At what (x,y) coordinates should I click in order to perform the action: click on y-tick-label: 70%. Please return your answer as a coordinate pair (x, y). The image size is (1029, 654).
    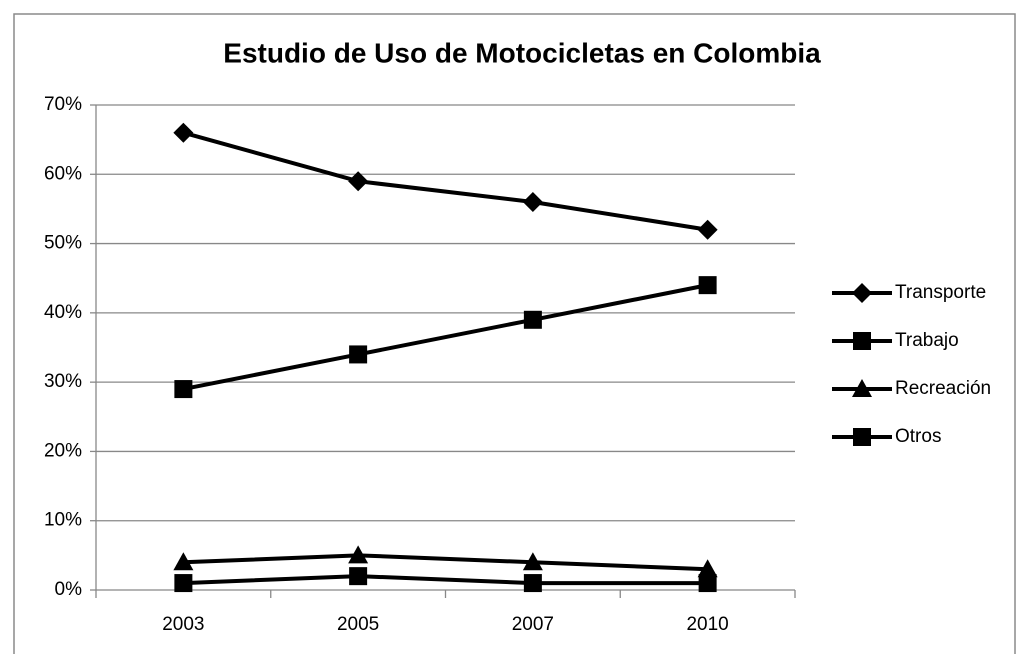
    Looking at the image, I should click on (63, 104).